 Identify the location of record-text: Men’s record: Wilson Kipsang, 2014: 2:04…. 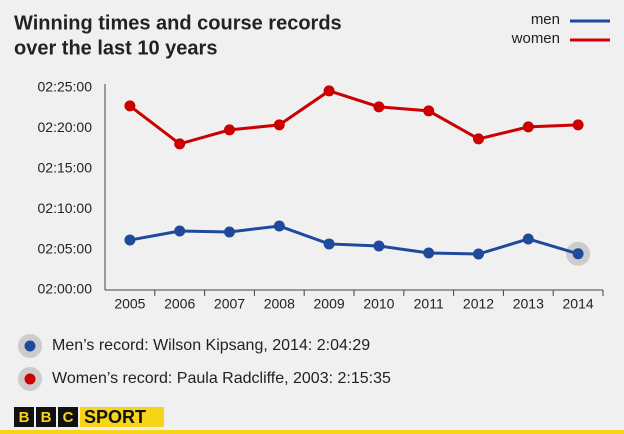
(211, 345).